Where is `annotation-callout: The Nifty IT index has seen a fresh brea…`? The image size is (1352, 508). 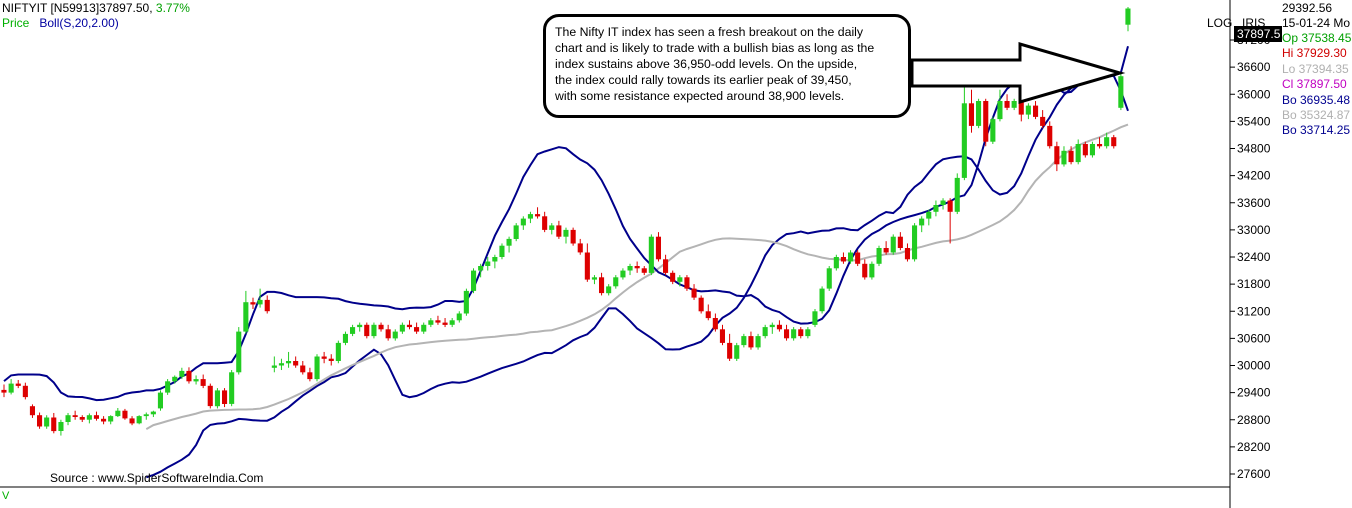 annotation-callout: The Nifty IT index has seen a fresh brea… is located at coordinates (727, 66).